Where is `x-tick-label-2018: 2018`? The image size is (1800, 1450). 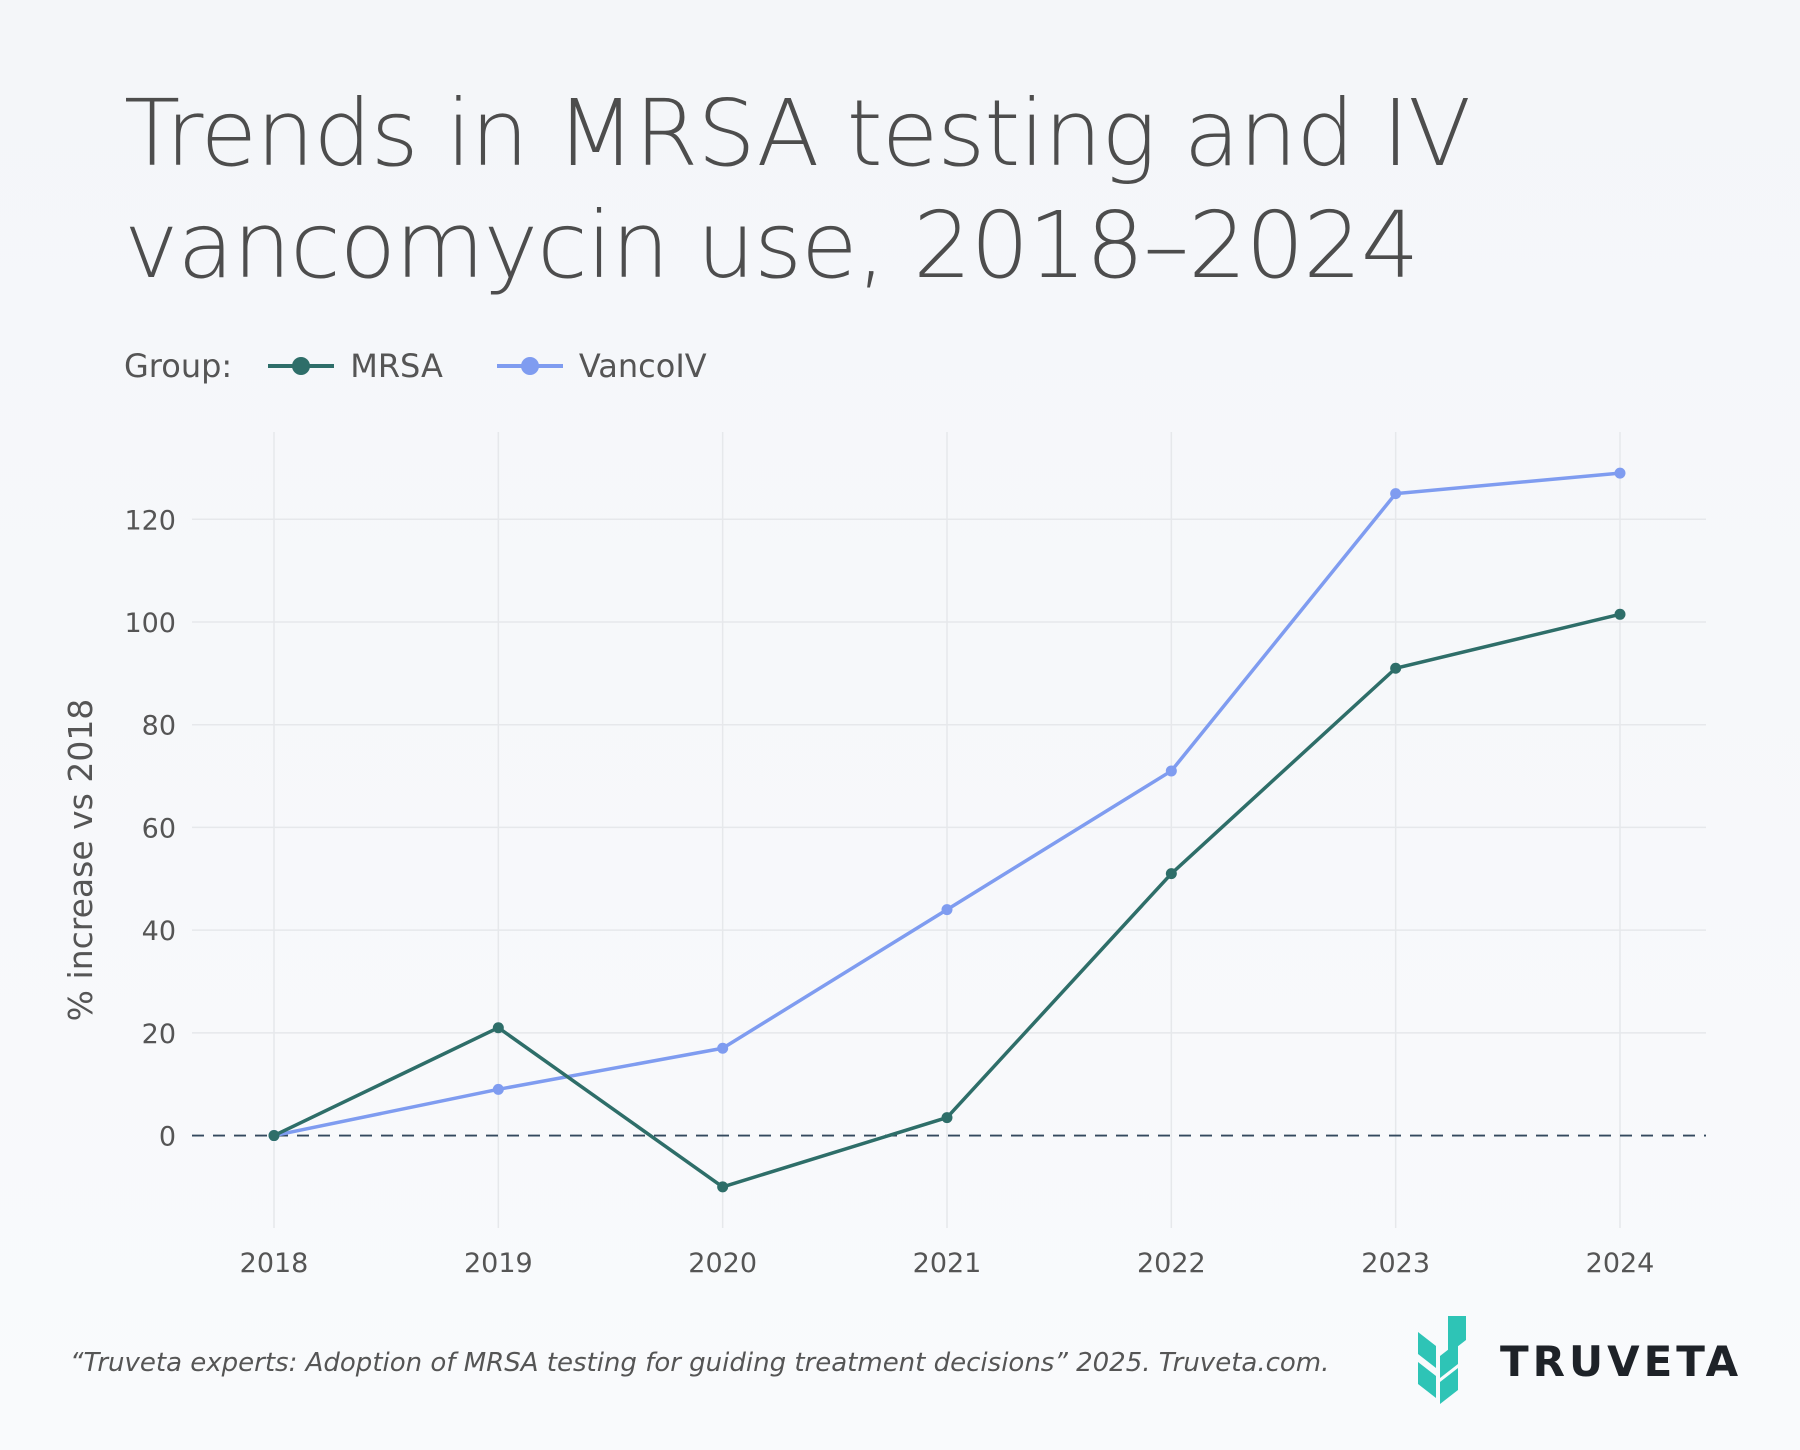
x-tick-label-2018: 2018 is located at coordinates (274, 1263).